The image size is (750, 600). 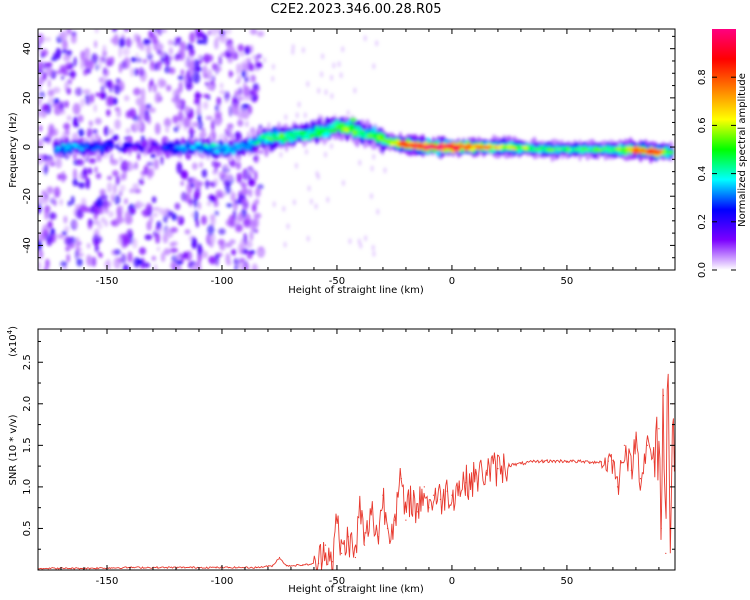 I want to click on y-tick-label: 1.0, so click(x=27, y=487).